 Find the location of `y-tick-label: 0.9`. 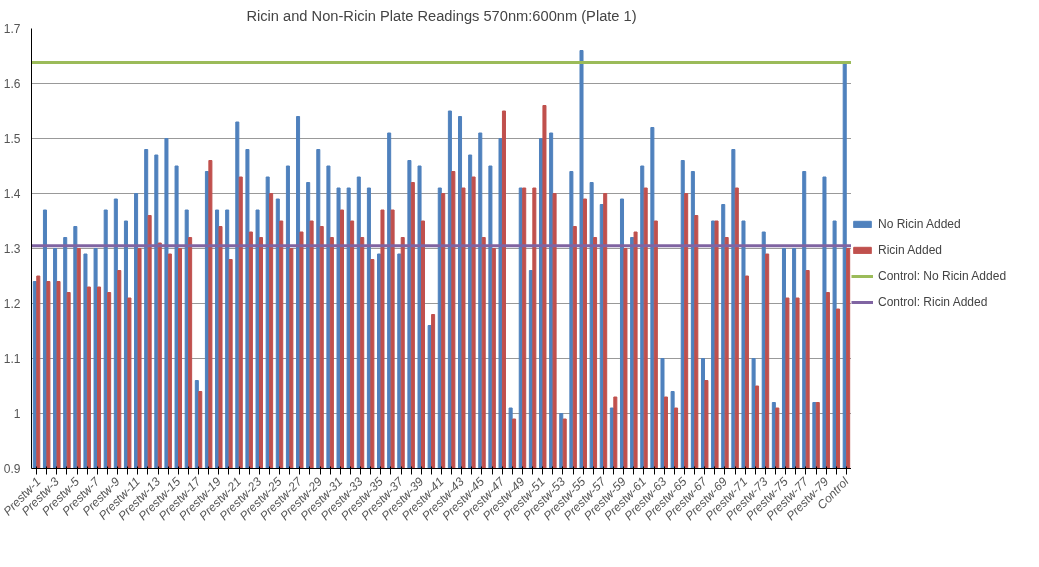

y-tick-label: 0.9 is located at coordinates (12, 469).